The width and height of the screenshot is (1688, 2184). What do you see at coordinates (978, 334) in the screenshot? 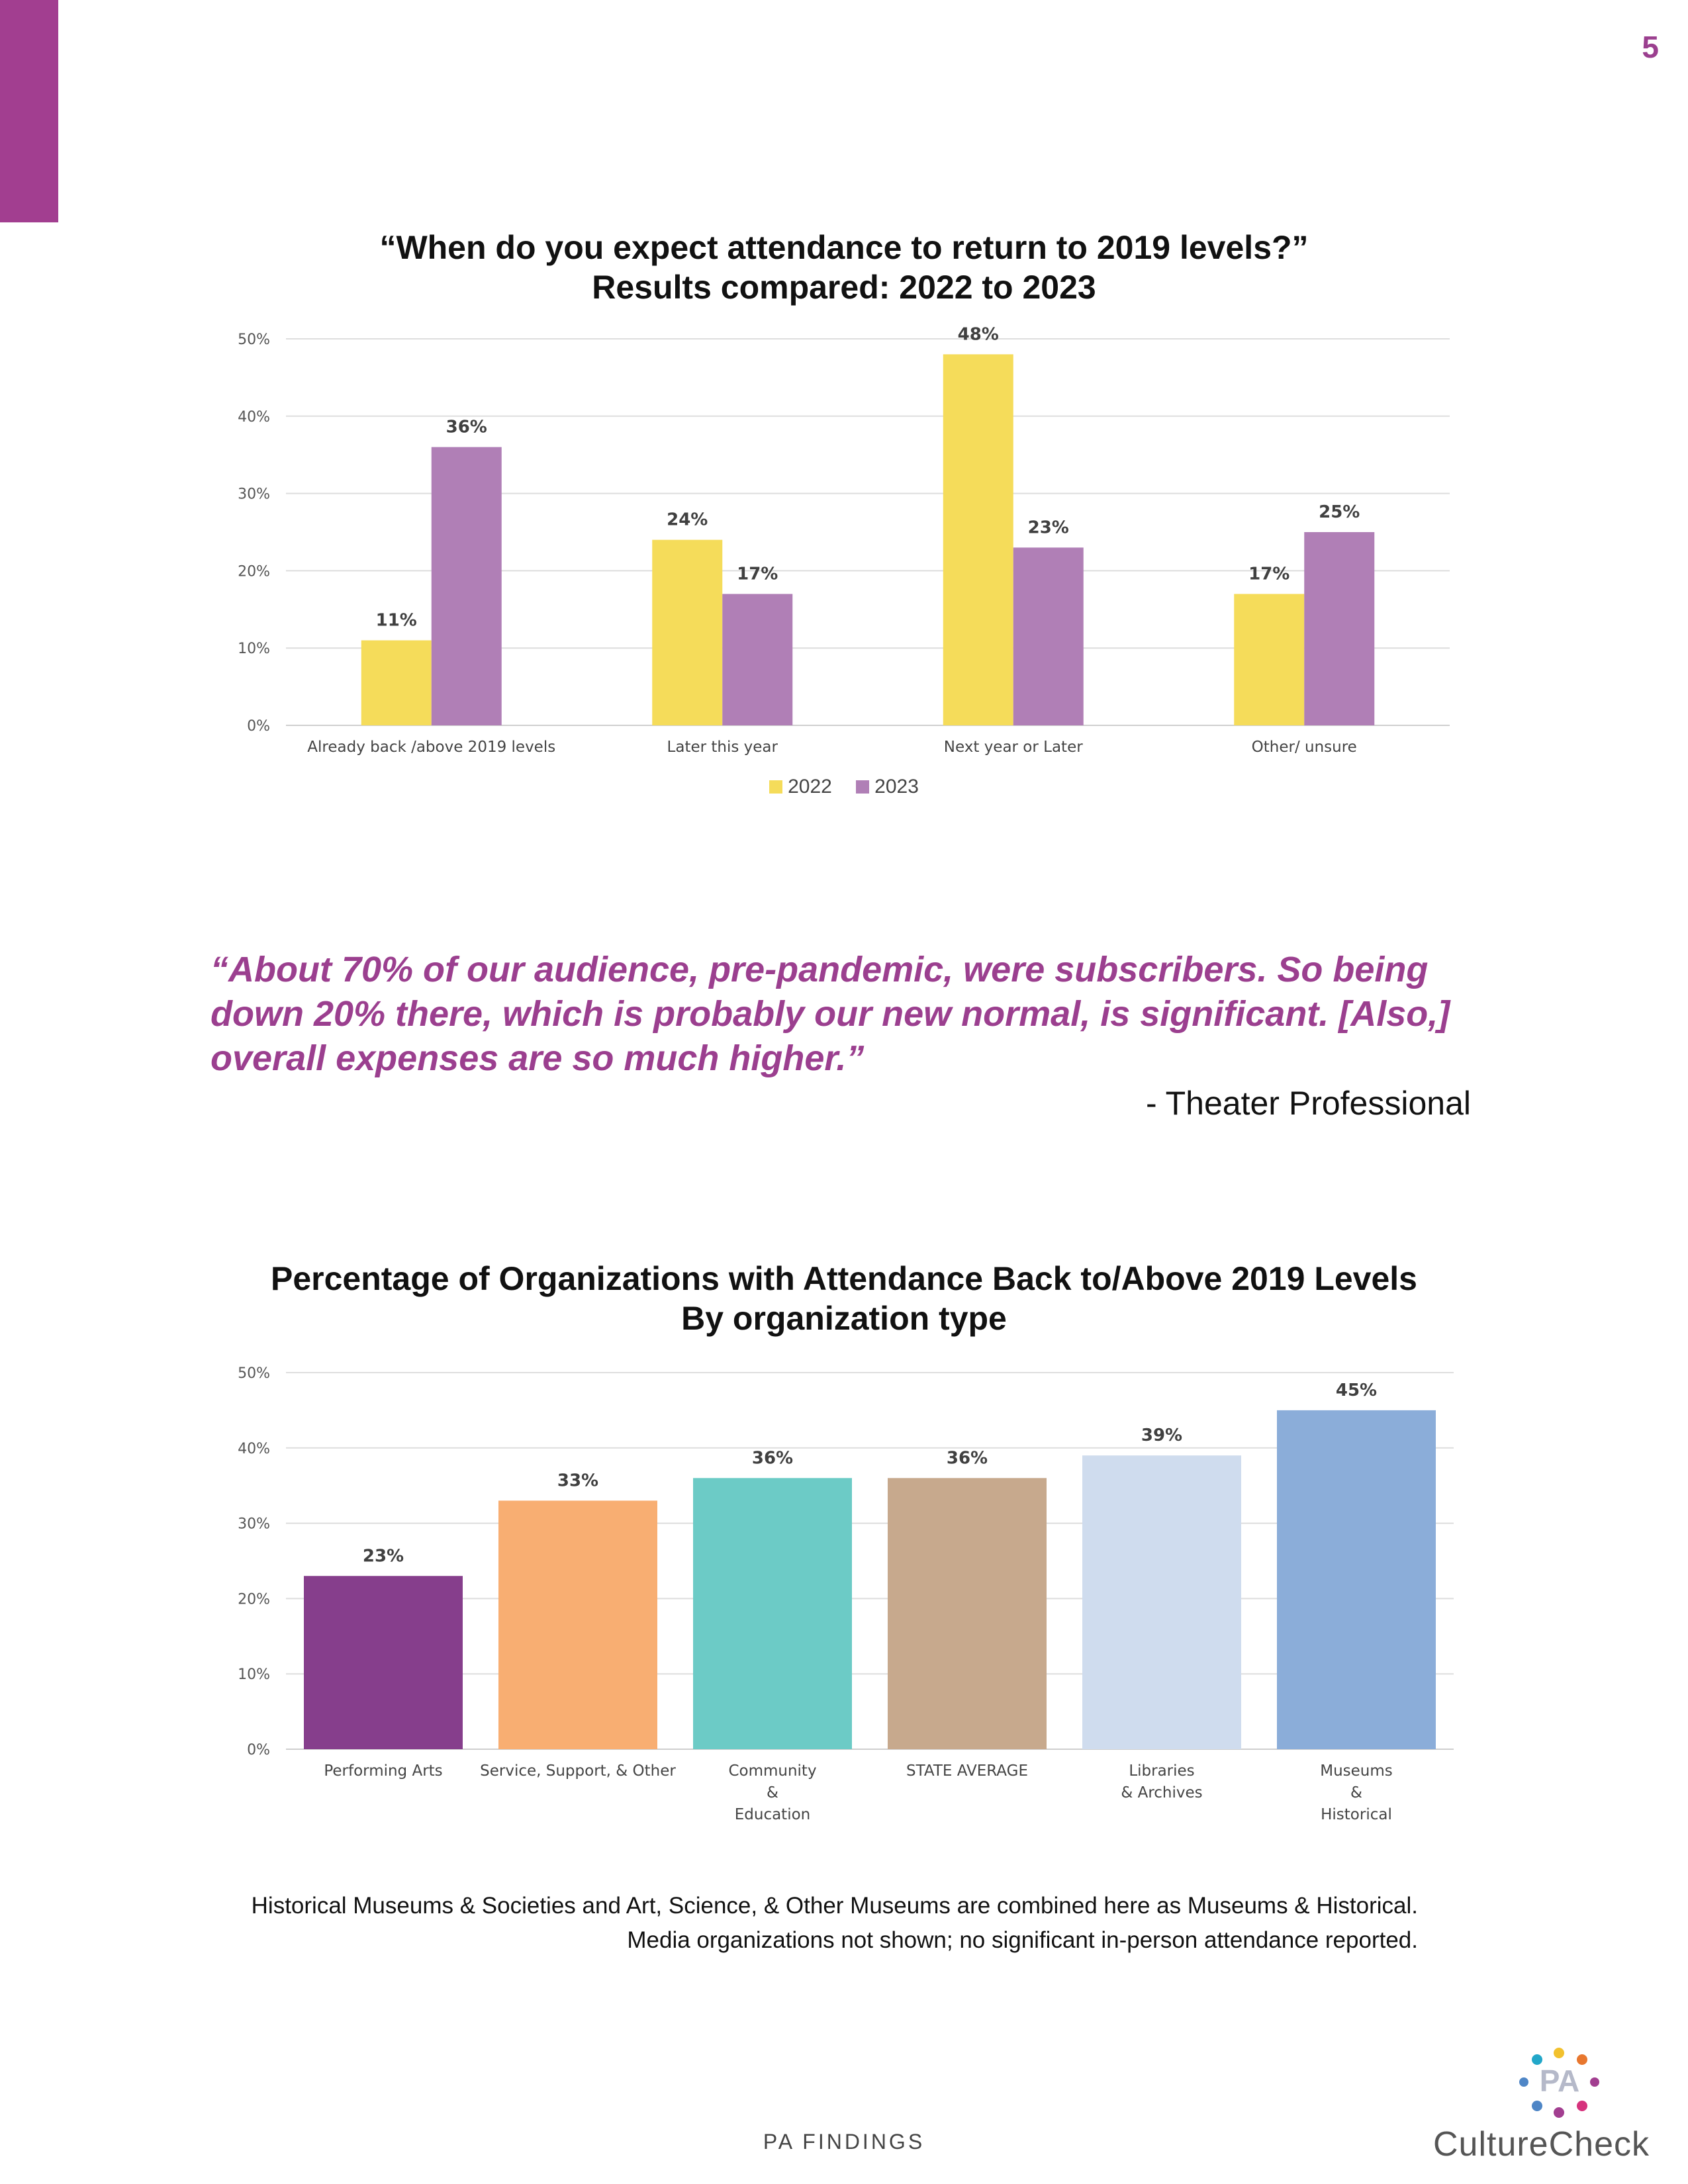
I see `data-label: 48%` at bounding box center [978, 334].